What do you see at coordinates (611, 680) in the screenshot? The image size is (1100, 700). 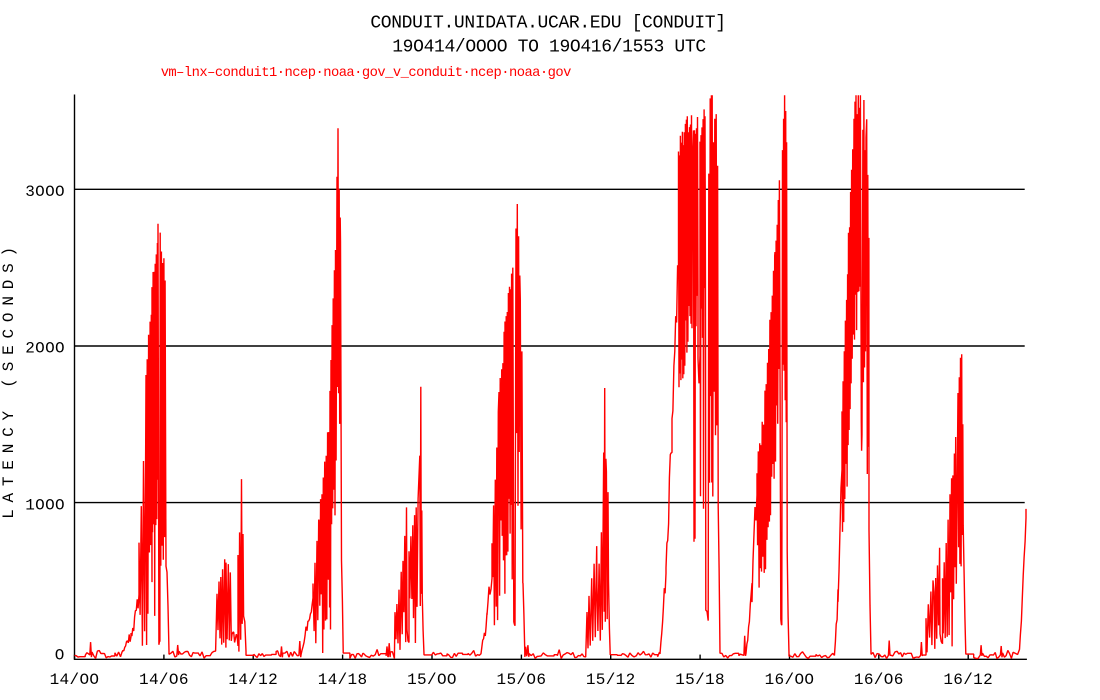 I see `svg-text: 15/12` at bounding box center [611, 680].